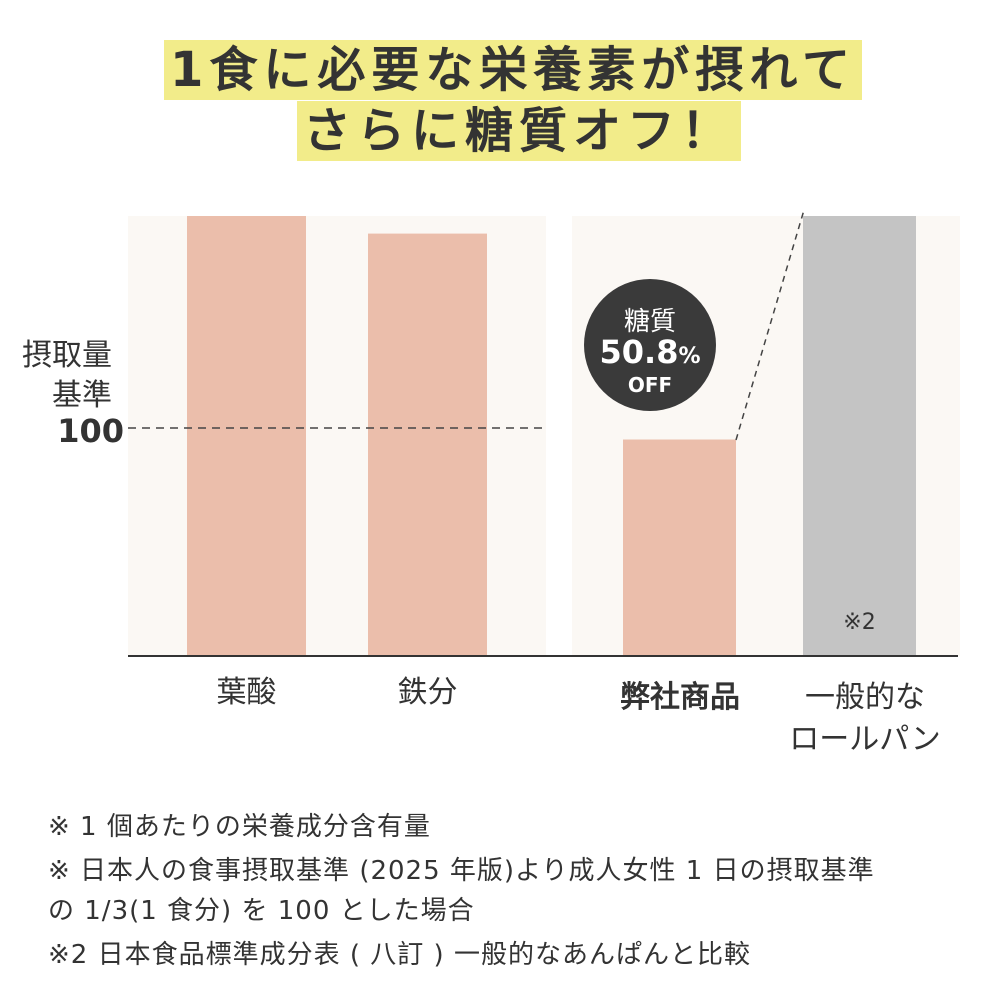 This screenshot has width=1000, height=1000. What do you see at coordinates (865, 739) in the screenshot?
I see `category-label-roll-bread-line-2: ロールパン` at bounding box center [865, 739].